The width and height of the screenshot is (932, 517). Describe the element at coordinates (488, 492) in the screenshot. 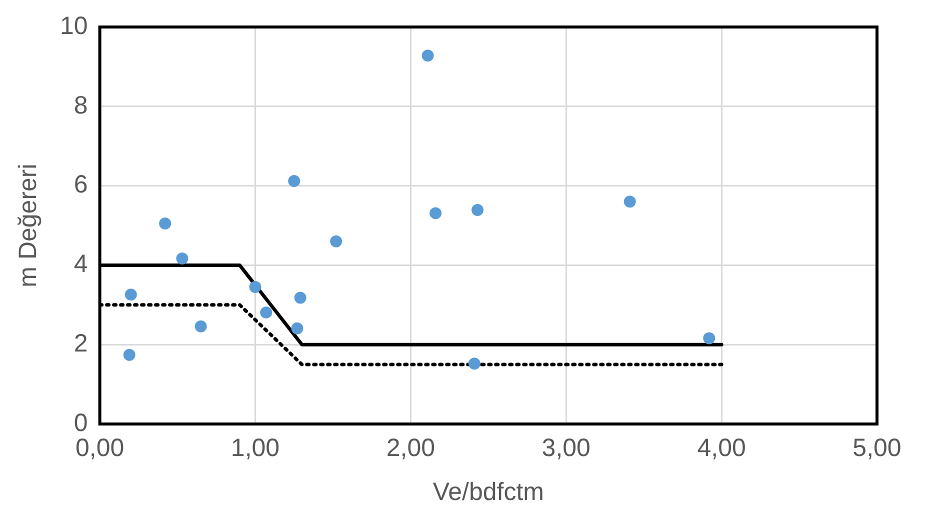

I see `x-axis-title: Ve/bdfctm` at that location.